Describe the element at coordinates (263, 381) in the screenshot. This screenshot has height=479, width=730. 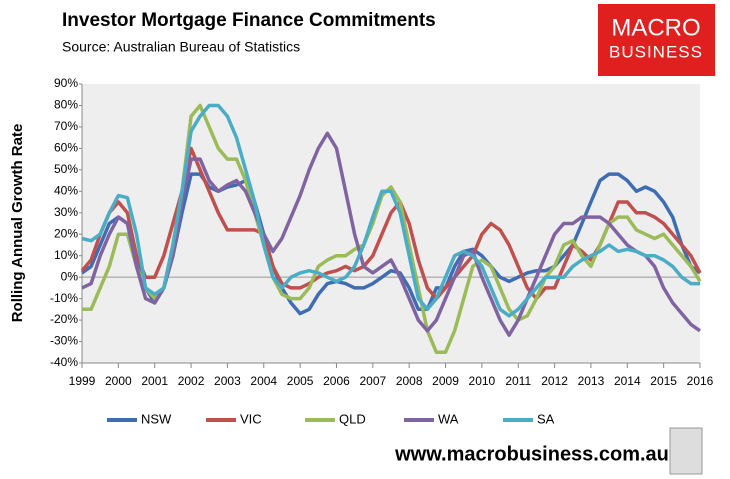
I see `x-tick-label: 2004` at that location.